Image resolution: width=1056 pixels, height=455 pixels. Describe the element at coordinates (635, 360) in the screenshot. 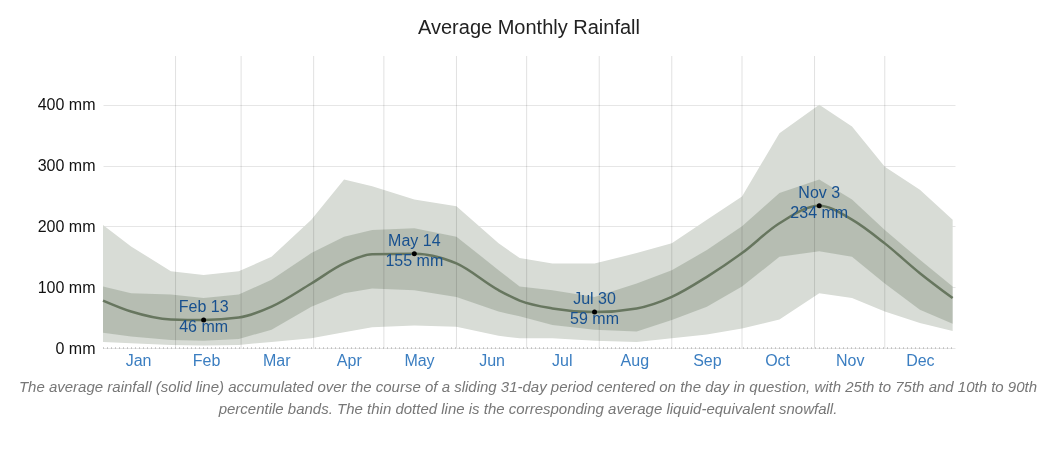

I see `x-tick-label: Aug` at that location.